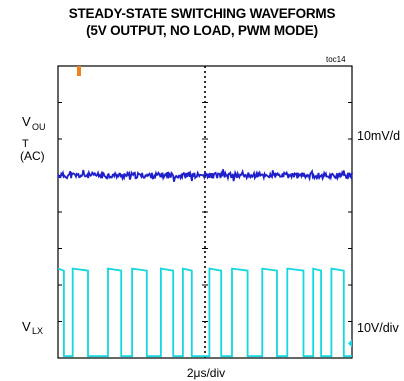 Image resolution: width=404 pixels, height=381 pixels. Describe the element at coordinates (26, 326) in the screenshot. I see `vlx-label-main: V` at that location.